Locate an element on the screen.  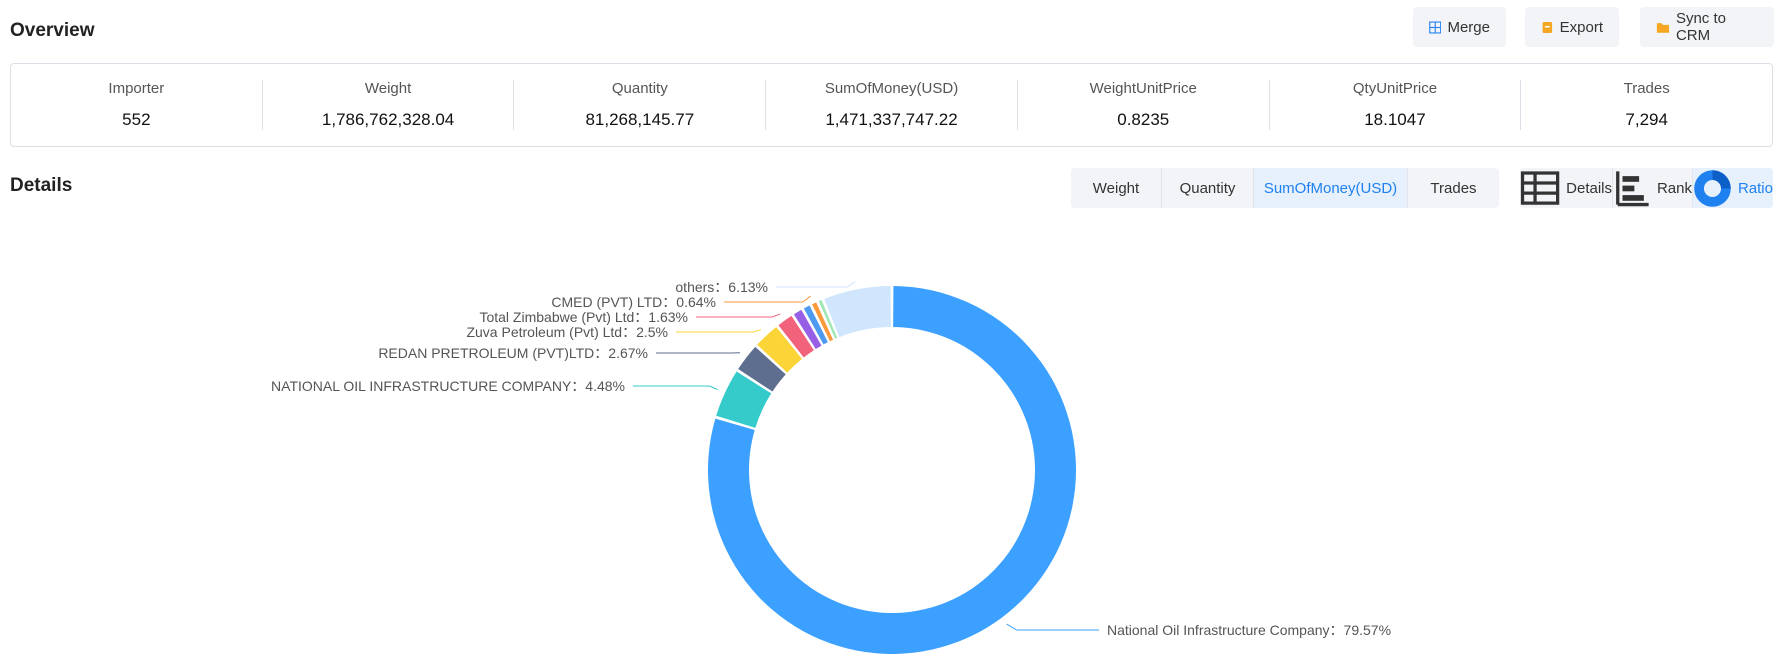
stat-weightunitprice: WeightUnitPrice 0.8235 is located at coordinates (1144, 105).